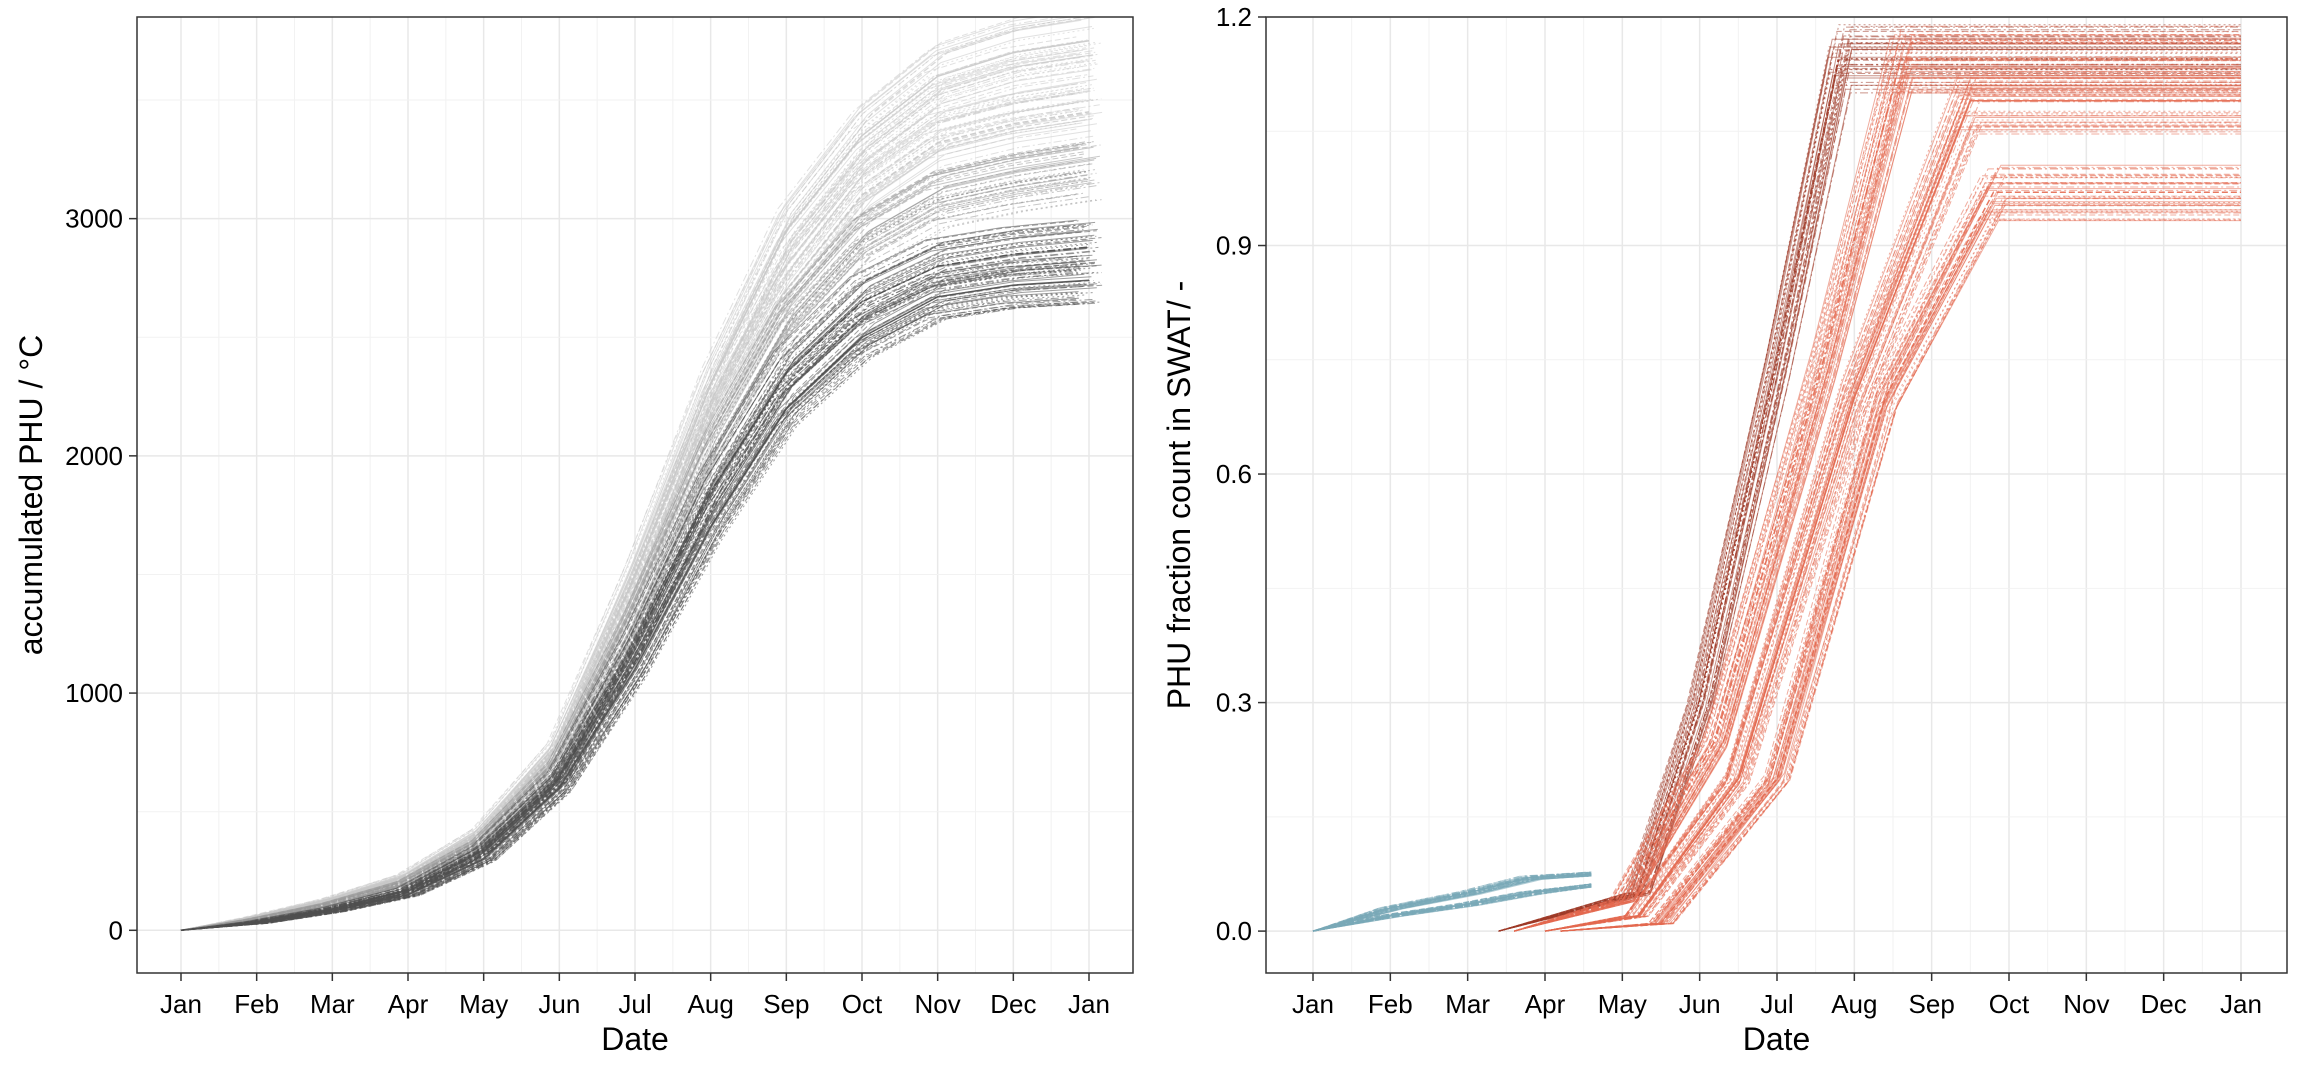 The image size is (2303, 1074). I want to click on x-axis: Jan Feb Mar Apr May Jun Jul Aug Sep Oct Nov Dec Jan, so click(635, 996).